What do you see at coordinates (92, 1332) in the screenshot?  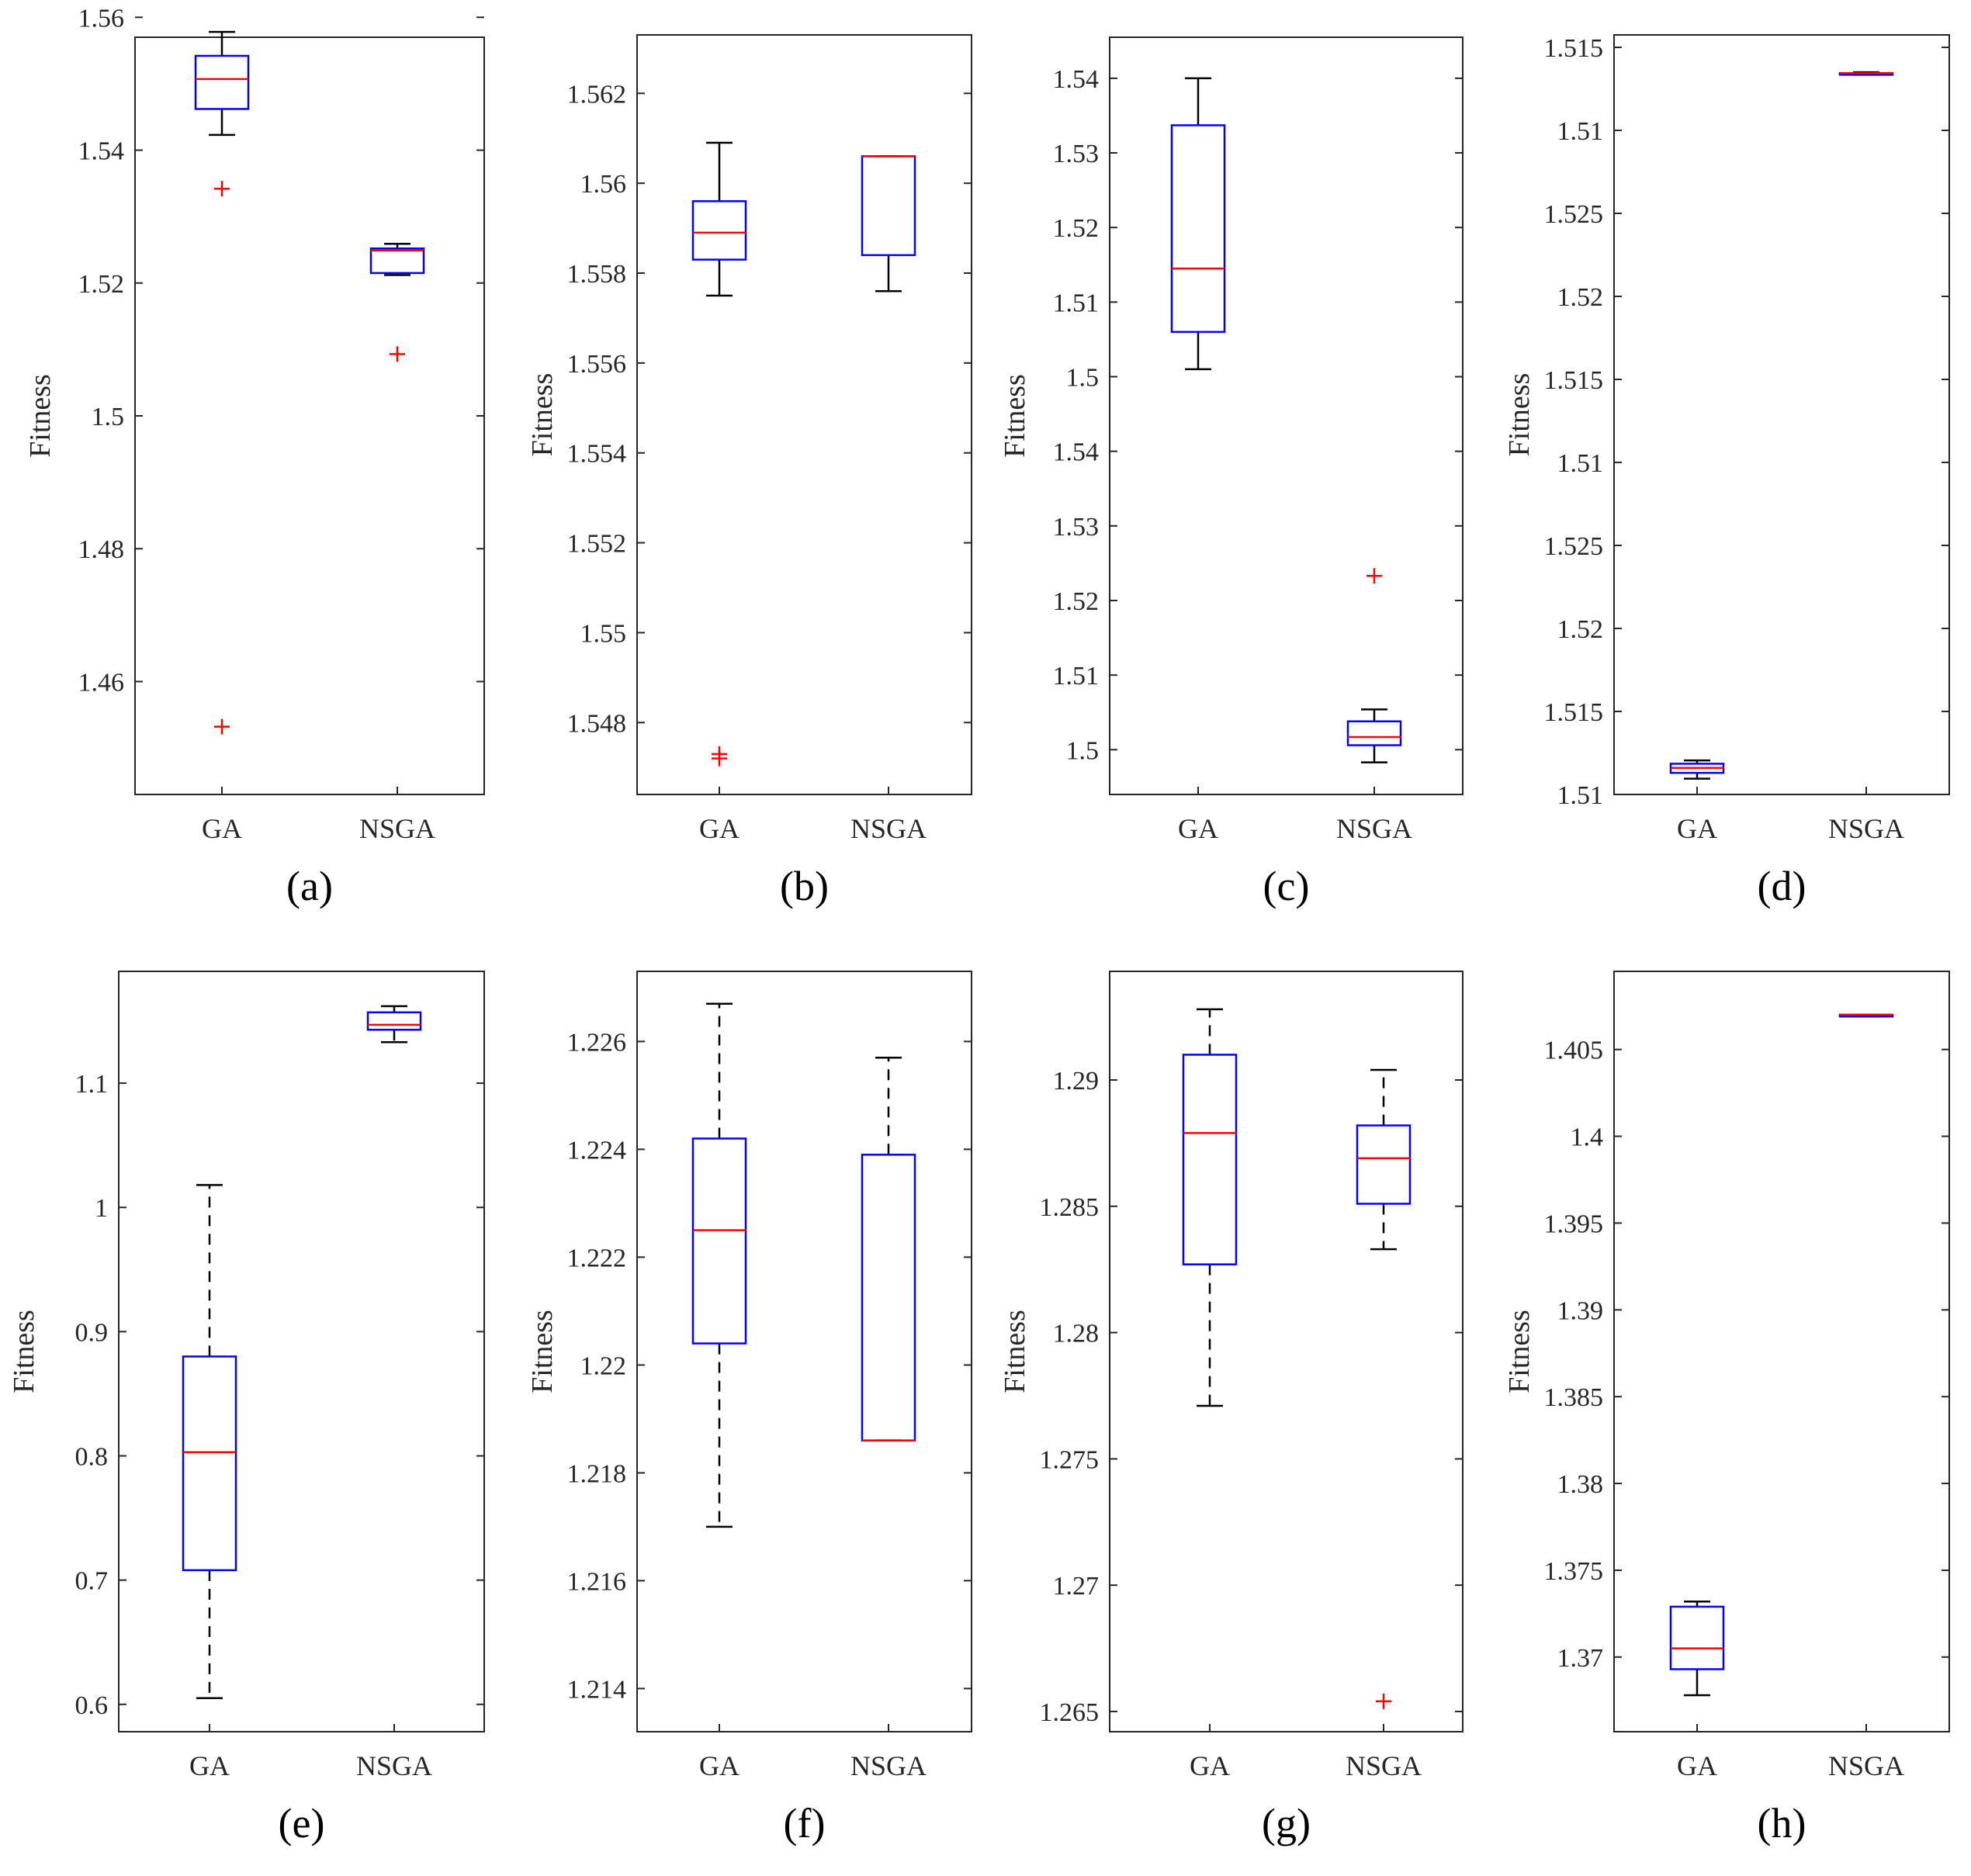 I see `y-tick-label: 0.9` at bounding box center [92, 1332].